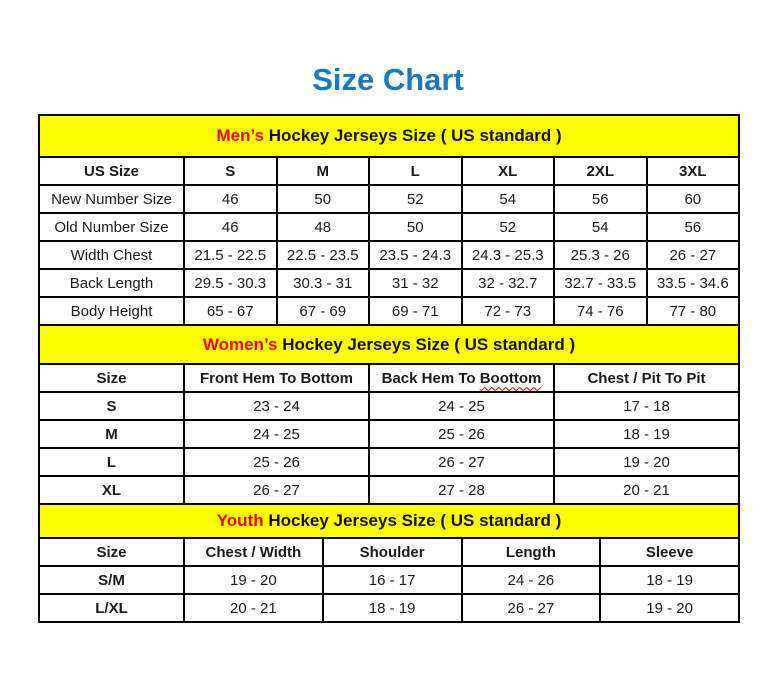  What do you see at coordinates (322, 255) in the screenshot?
I see `mens-cell: 22.5 - 23.5` at bounding box center [322, 255].